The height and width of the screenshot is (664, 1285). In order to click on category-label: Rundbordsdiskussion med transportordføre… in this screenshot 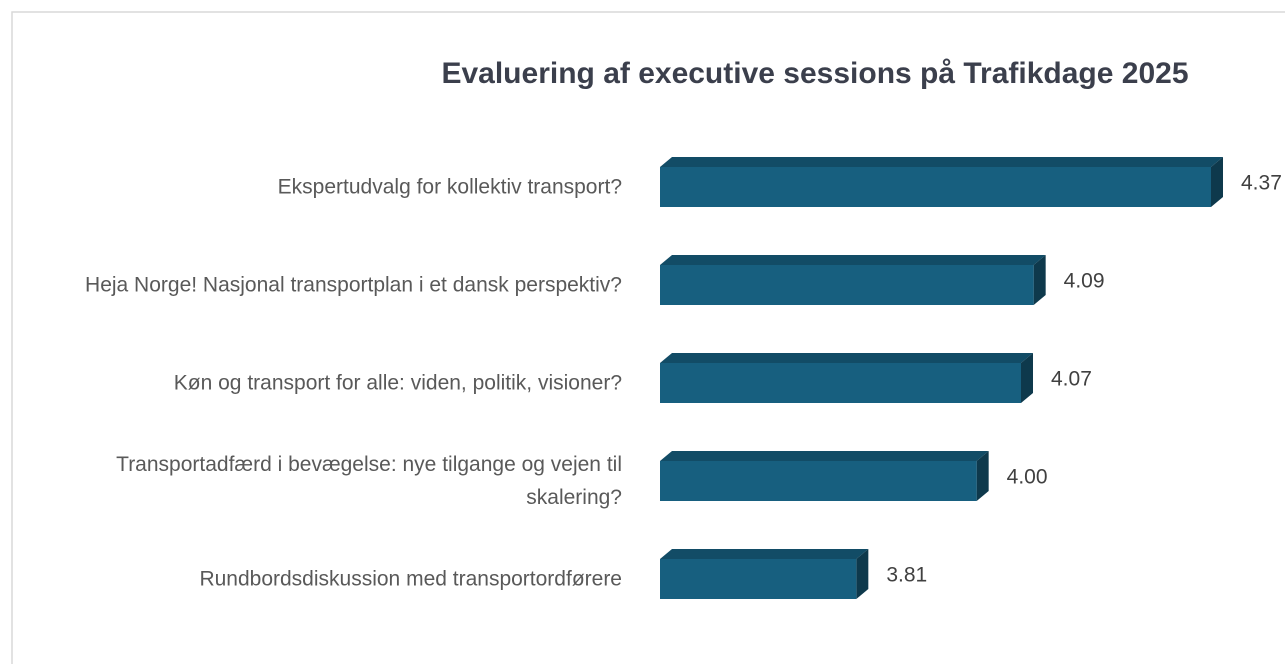, I will do `click(410, 579)`.